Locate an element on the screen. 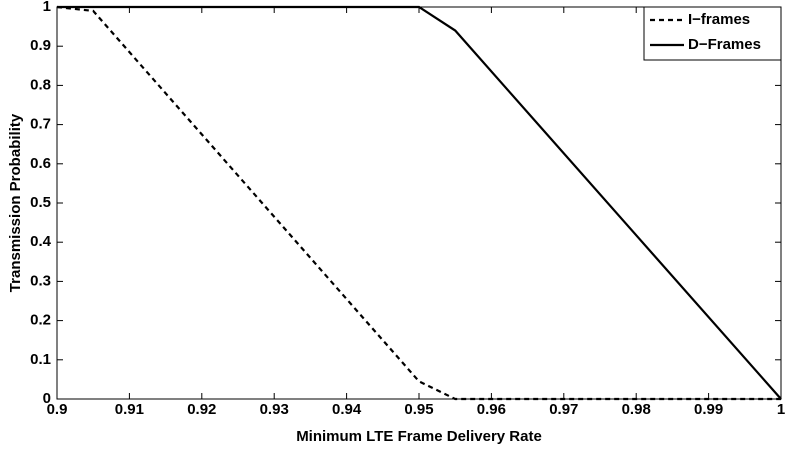 This screenshot has width=789, height=449. x-tick-label: 0.9 is located at coordinates (57, 409).